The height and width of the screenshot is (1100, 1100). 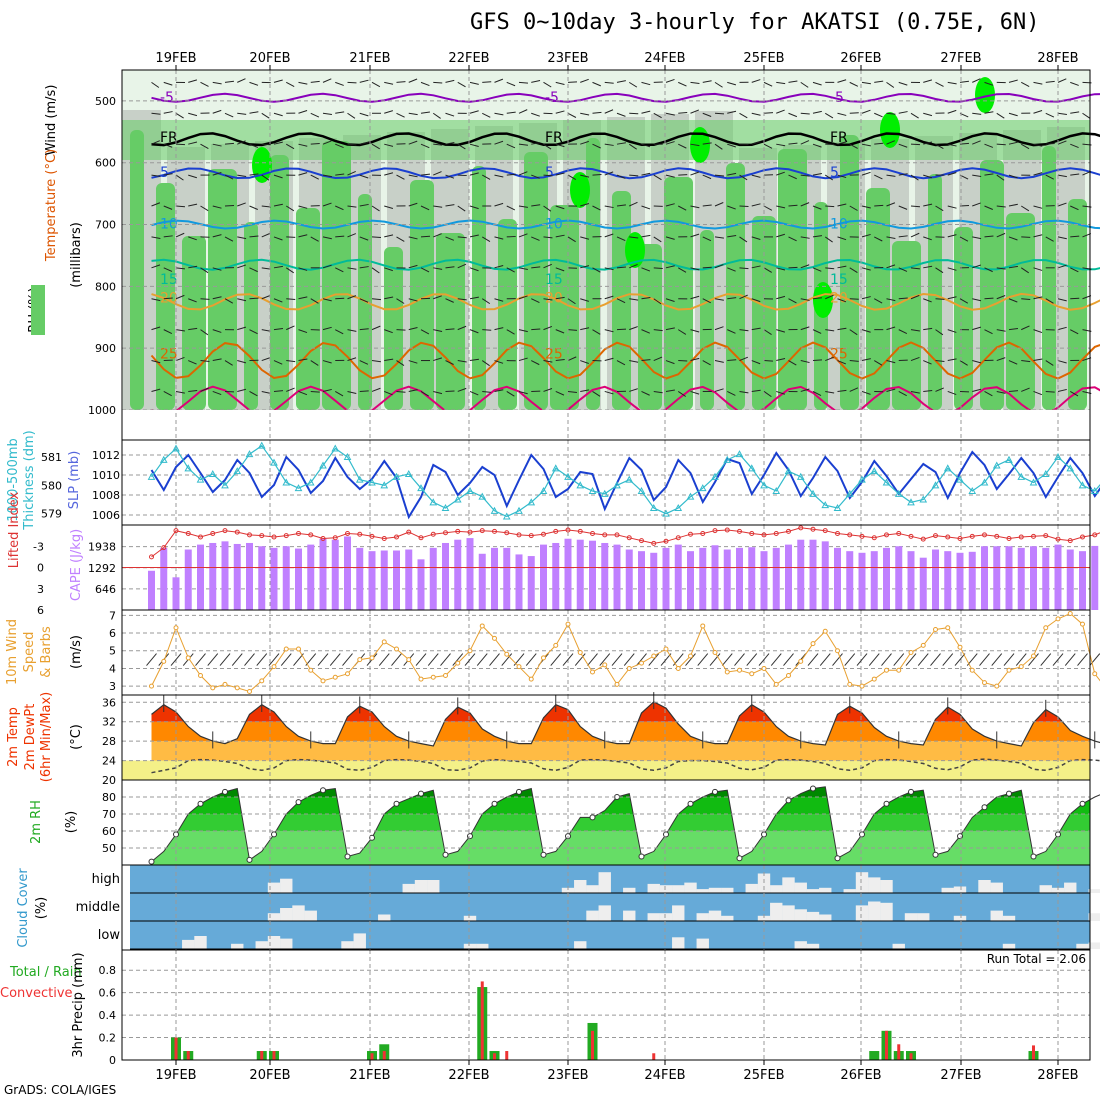 What do you see at coordinates (494, 1056) in the screenshot?
I see `precip-convective-bar` at bounding box center [494, 1056].